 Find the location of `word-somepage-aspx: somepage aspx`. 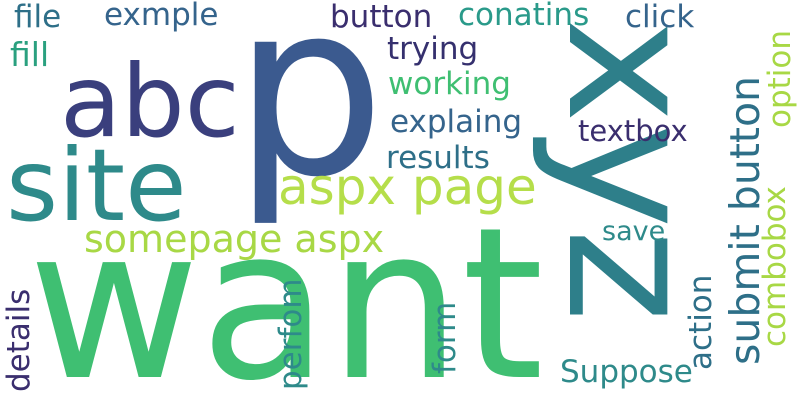

word-somepage-aspx: somepage aspx is located at coordinates (234, 239).